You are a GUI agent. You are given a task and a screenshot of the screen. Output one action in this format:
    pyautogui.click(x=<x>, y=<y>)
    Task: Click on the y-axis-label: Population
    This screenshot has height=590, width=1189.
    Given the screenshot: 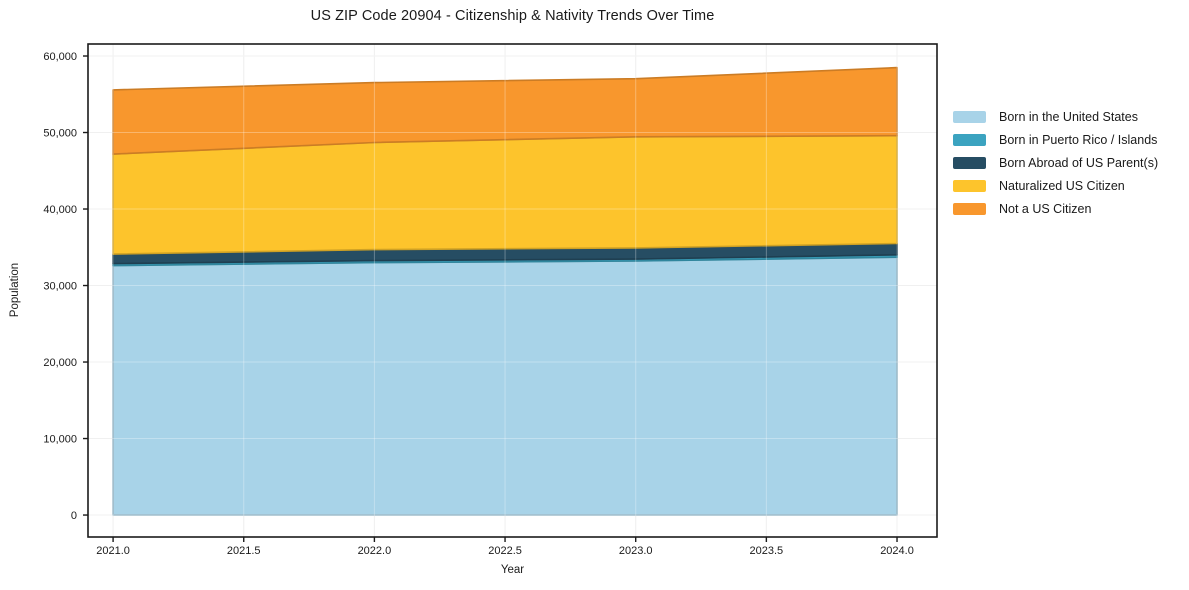 What is the action you would take?
    pyautogui.click(x=15, y=290)
    